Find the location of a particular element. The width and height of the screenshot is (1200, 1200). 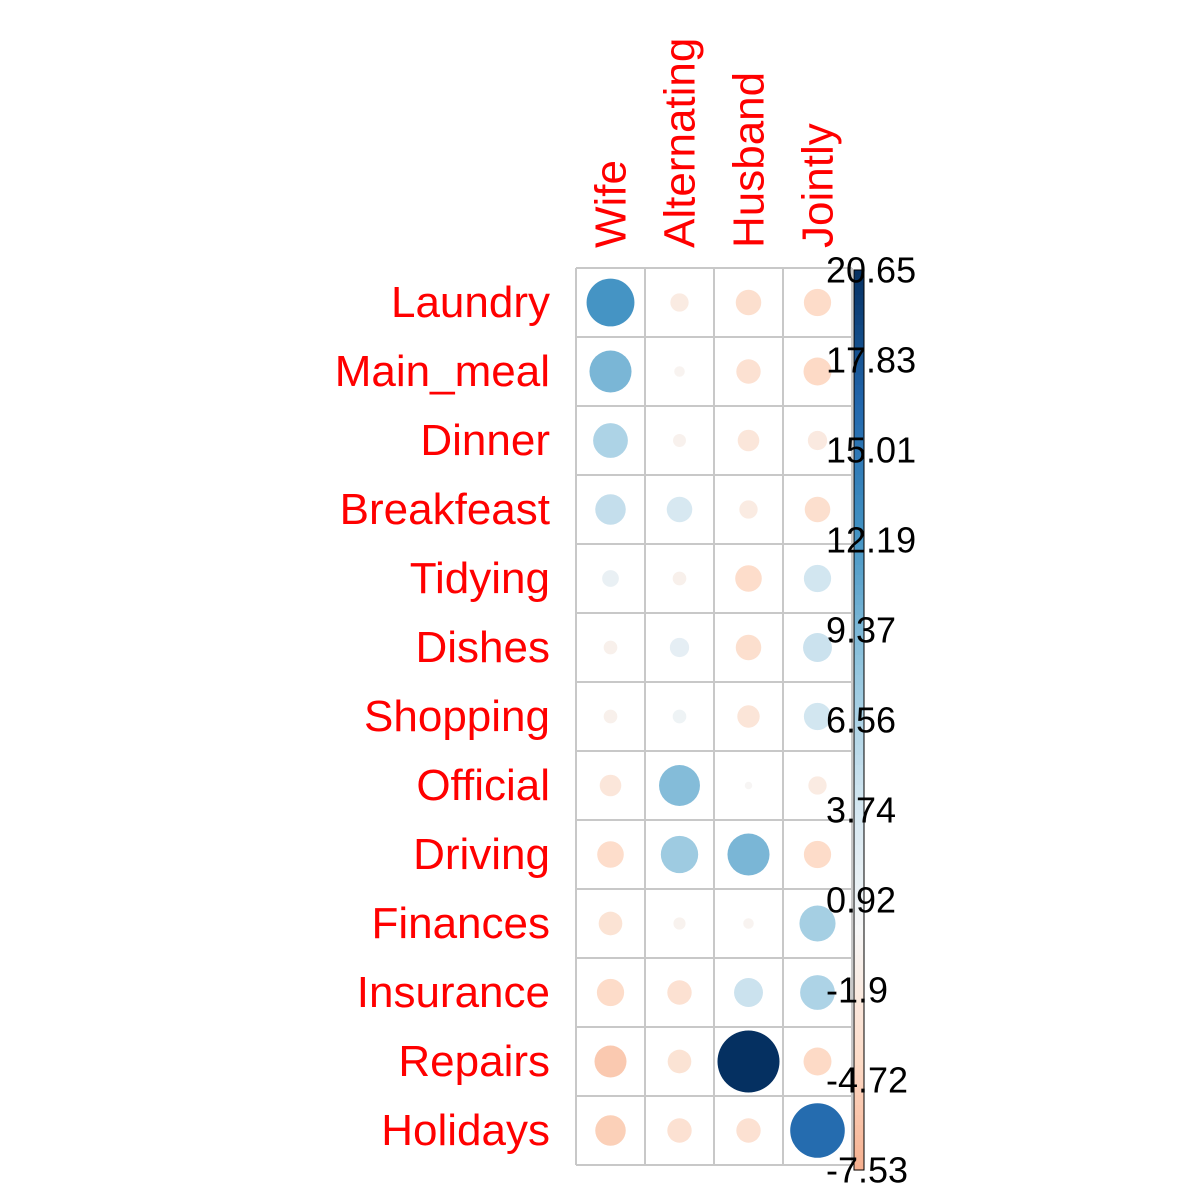

legend-tick-label: 9.37 is located at coordinates (861, 630).